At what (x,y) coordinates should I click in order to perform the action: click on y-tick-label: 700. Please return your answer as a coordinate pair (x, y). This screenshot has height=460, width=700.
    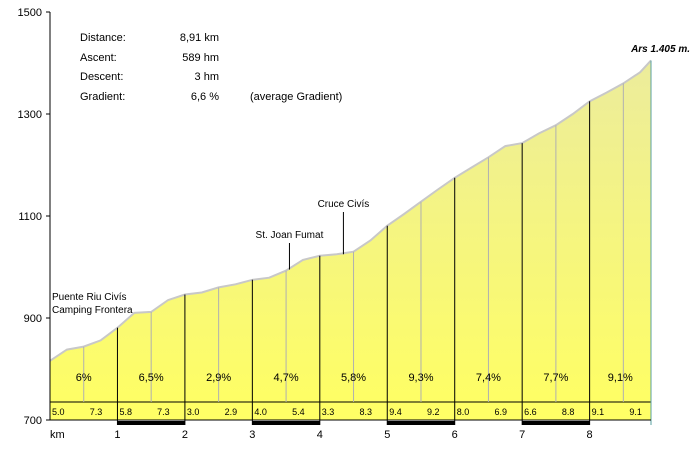
    Looking at the image, I should click on (33, 421).